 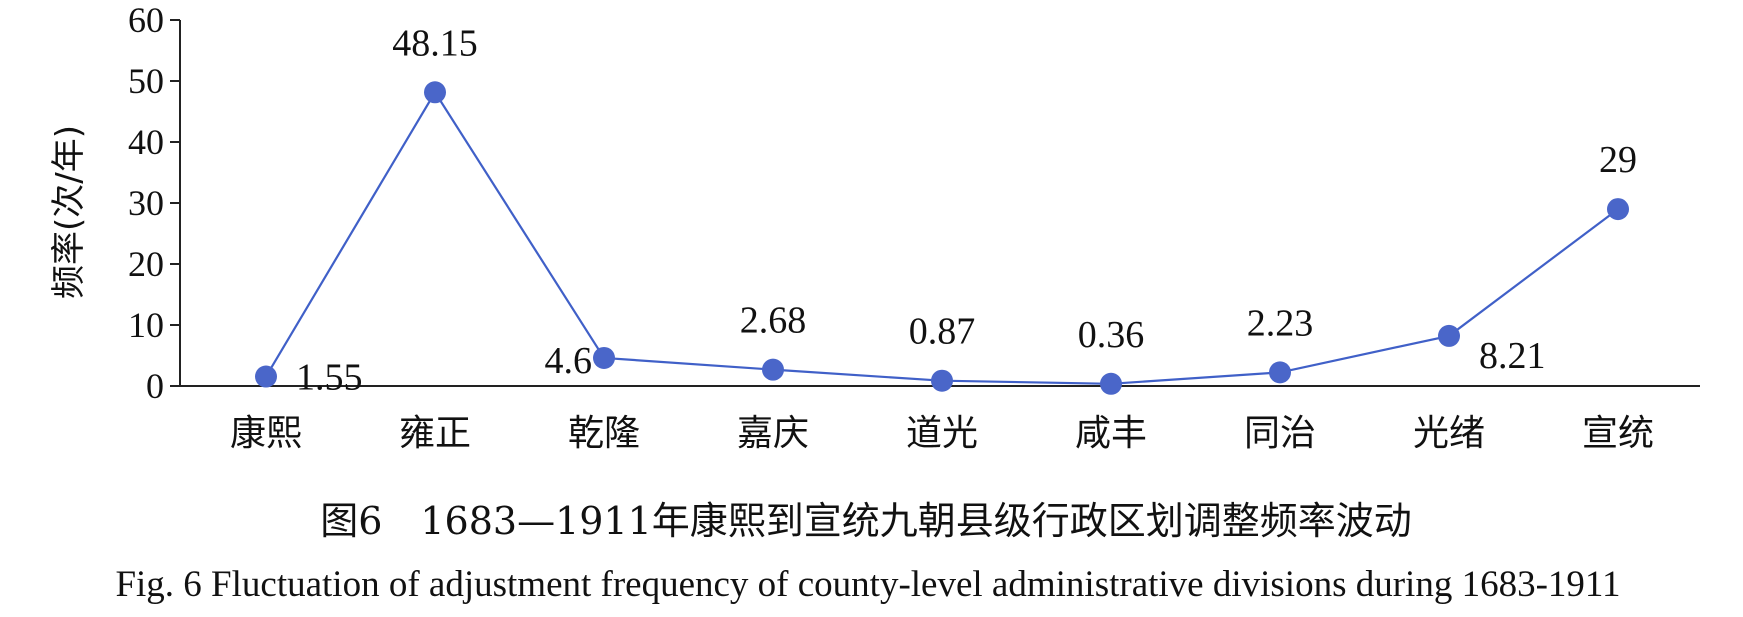 What do you see at coordinates (942, 332) in the screenshot?
I see `data-label: 0.87` at bounding box center [942, 332].